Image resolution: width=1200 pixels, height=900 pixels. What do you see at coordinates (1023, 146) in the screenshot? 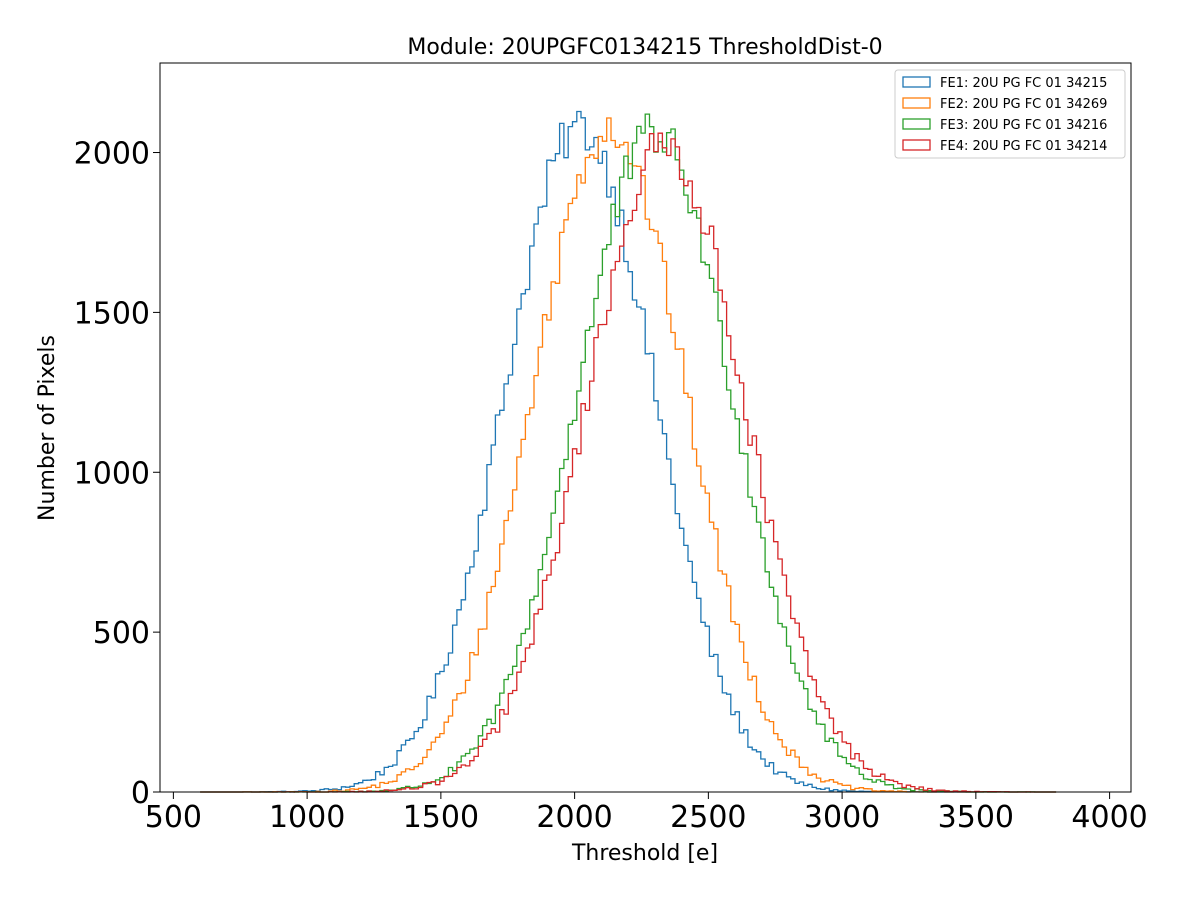
I see `legend-label: FE4: 20U PG FC 01 34214` at bounding box center [1023, 146].